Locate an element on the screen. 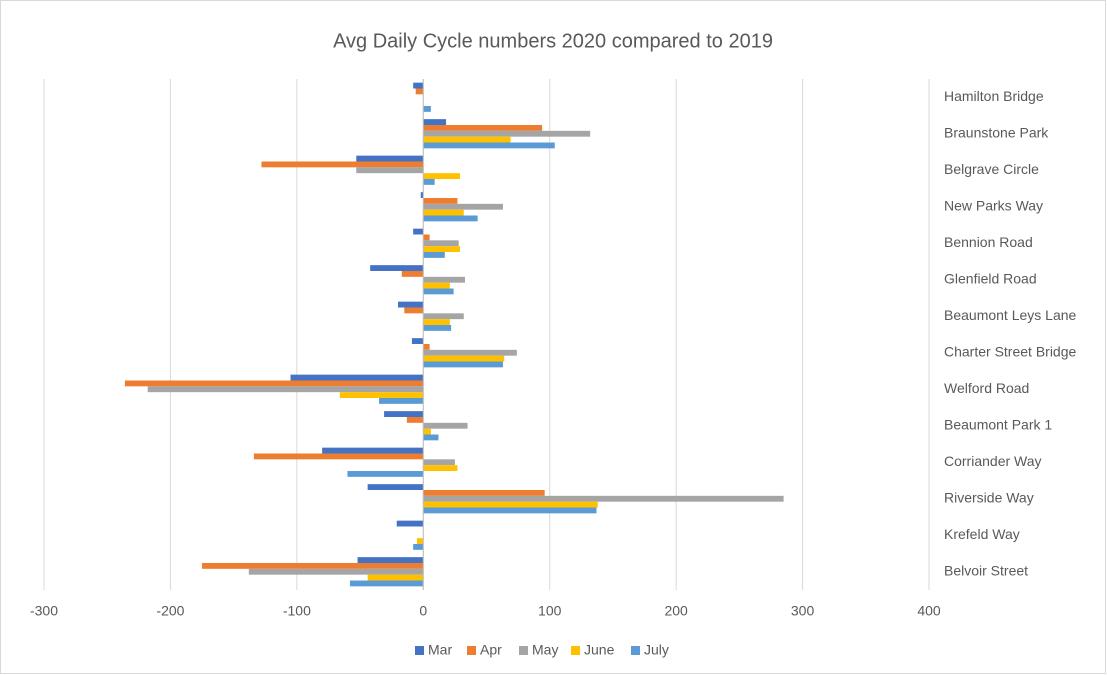 The image size is (1107, 675). x-tick-label: -200 is located at coordinates (170, 611).